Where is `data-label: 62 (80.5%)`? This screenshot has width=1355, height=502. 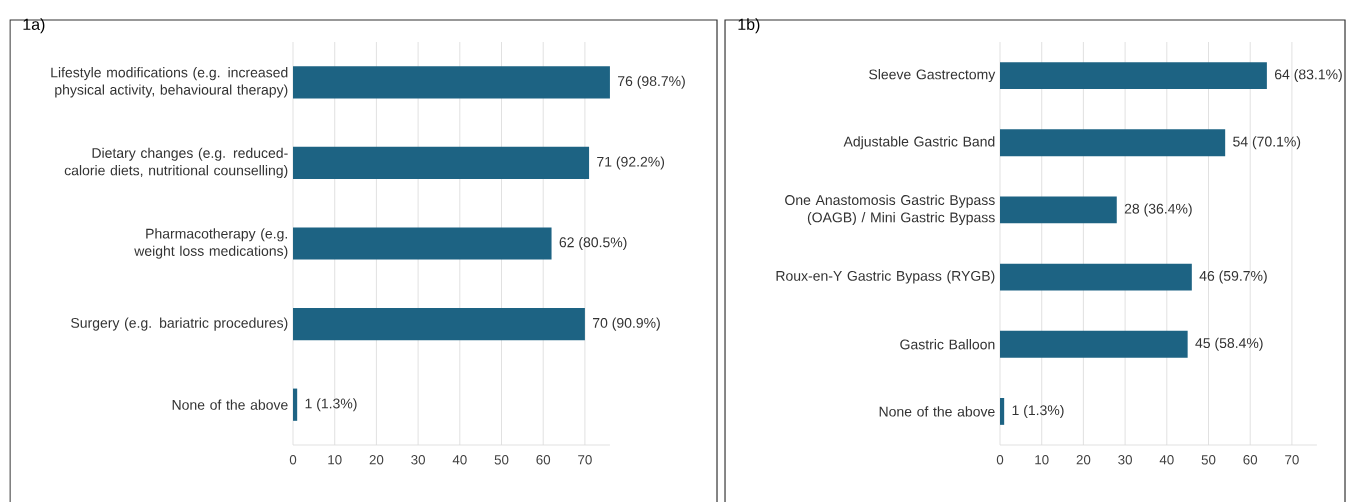 data-label: 62 (80.5%) is located at coordinates (593, 243).